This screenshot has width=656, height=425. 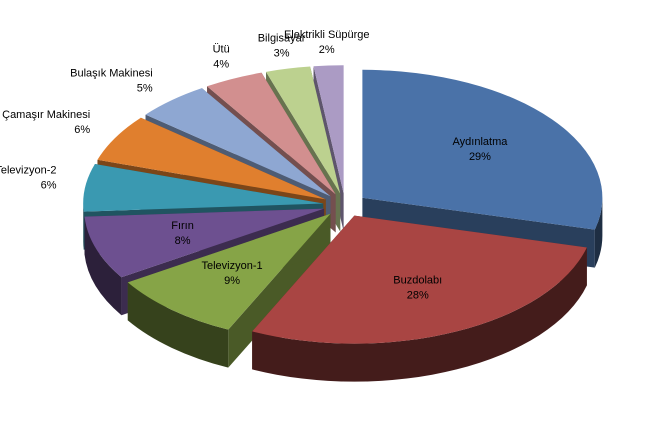 What do you see at coordinates (231, 266) in the screenshot?
I see `slice-label: Televizyon-1` at bounding box center [231, 266].